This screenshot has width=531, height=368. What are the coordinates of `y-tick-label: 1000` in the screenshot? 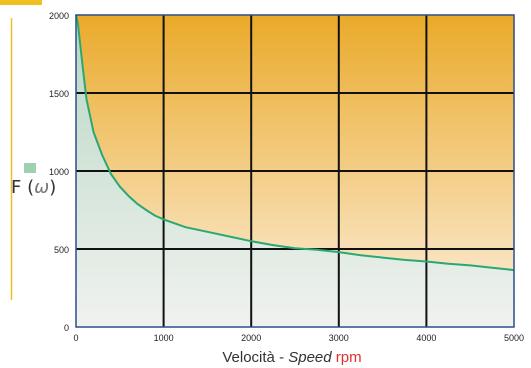 It's located at (59, 172).